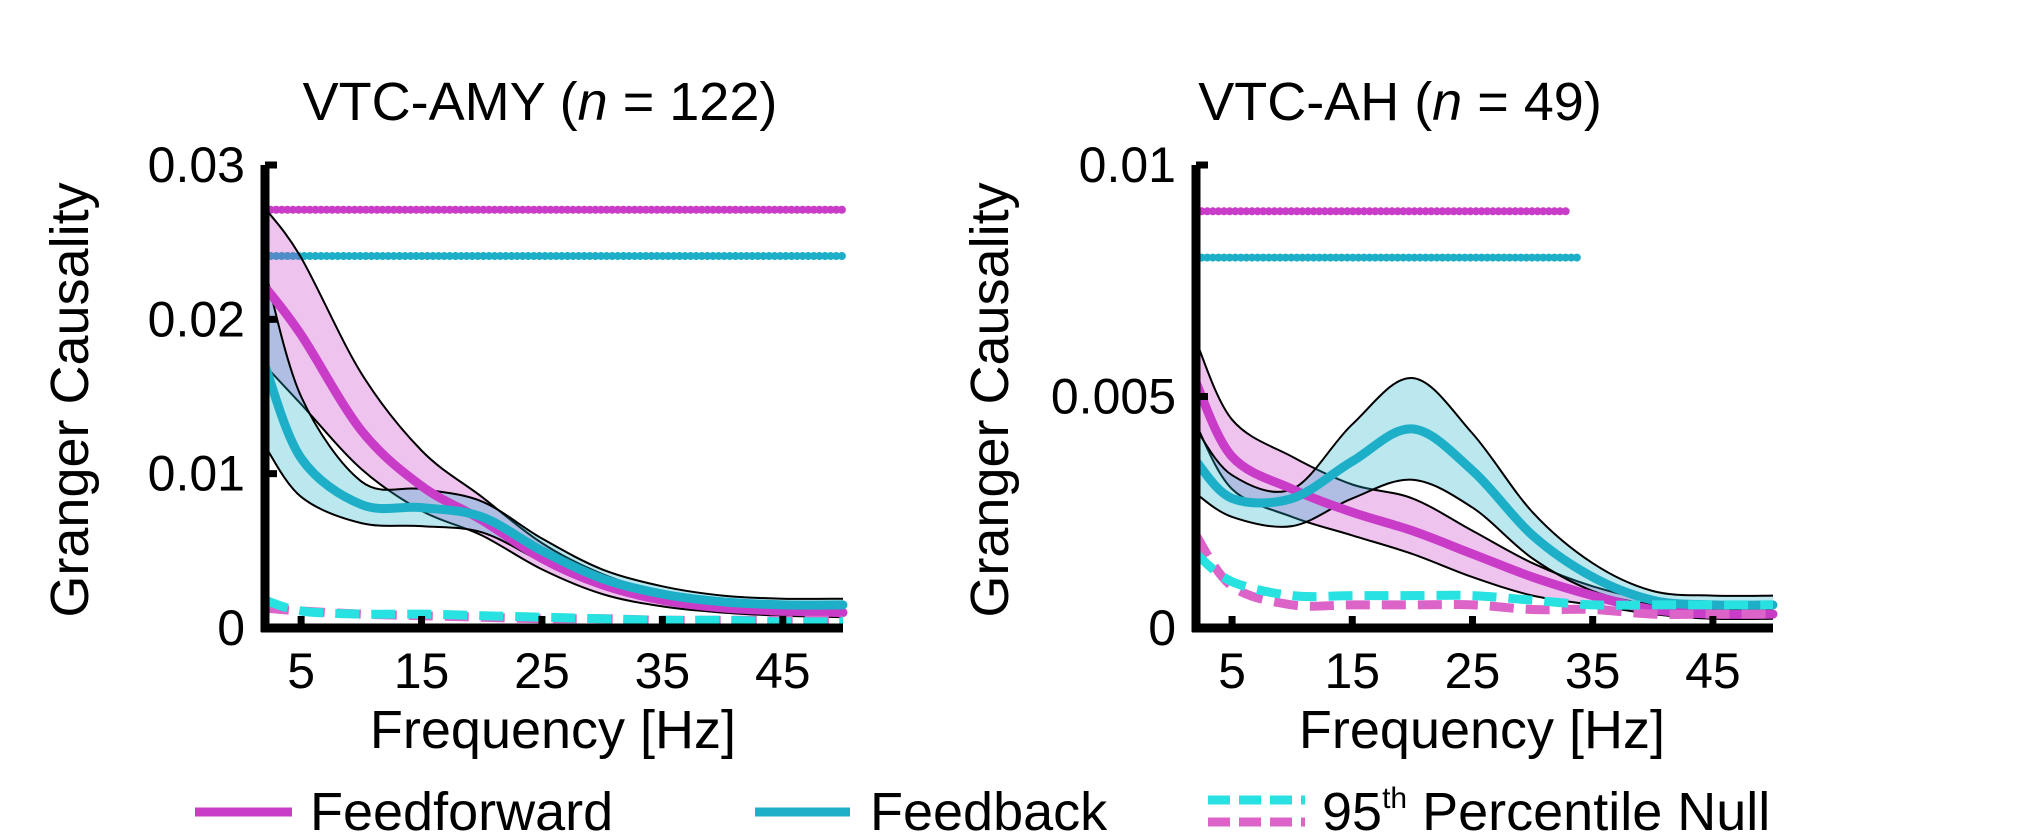  Describe the element at coordinates (1400, 102) in the screenshot. I see `chart-title: VTC-AH (n = 49)` at that location.